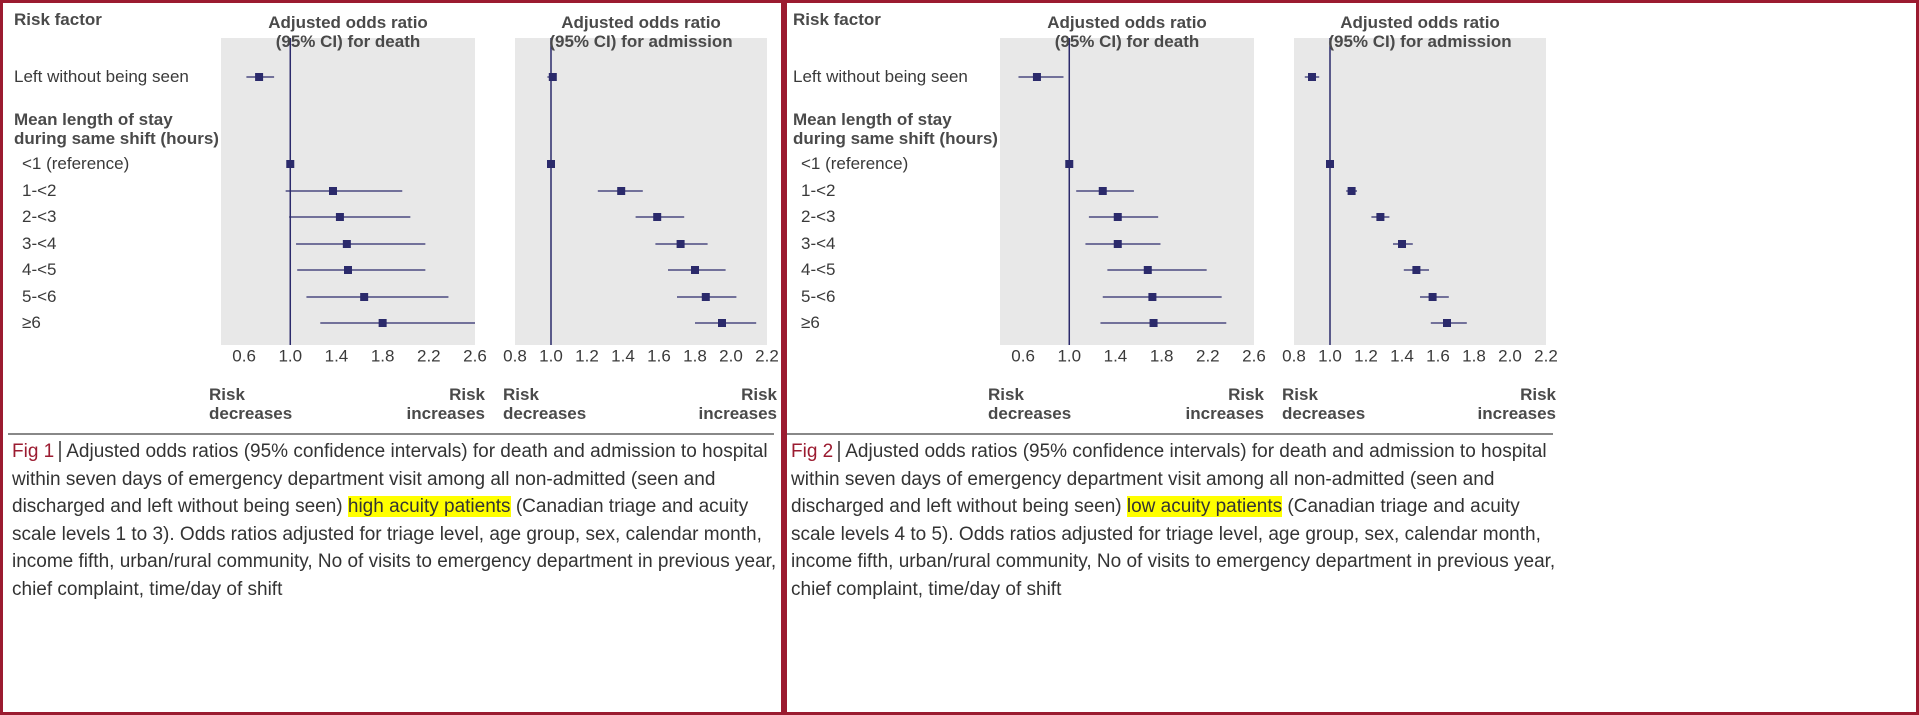 This screenshot has width=1919, height=715. What do you see at coordinates (1420, 191) in the screenshot?
I see `plot-background` at bounding box center [1420, 191].